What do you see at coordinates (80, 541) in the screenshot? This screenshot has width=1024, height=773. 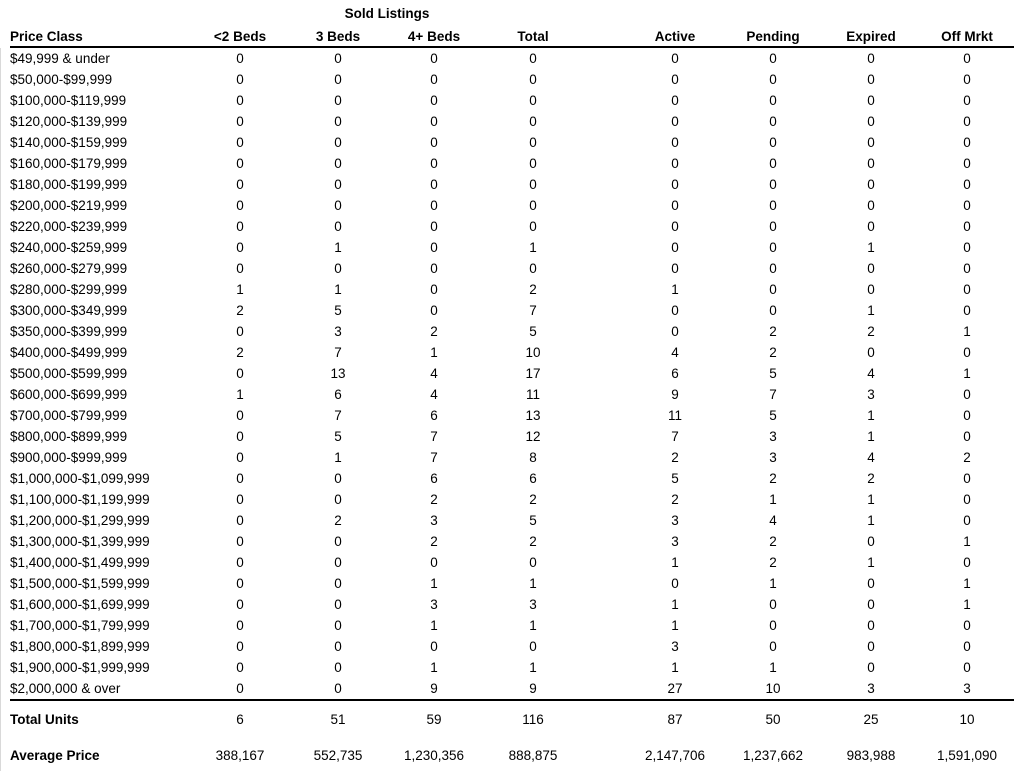 I see `price-class-cell: $1,300,000-$1,399,999` at bounding box center [80, 541].